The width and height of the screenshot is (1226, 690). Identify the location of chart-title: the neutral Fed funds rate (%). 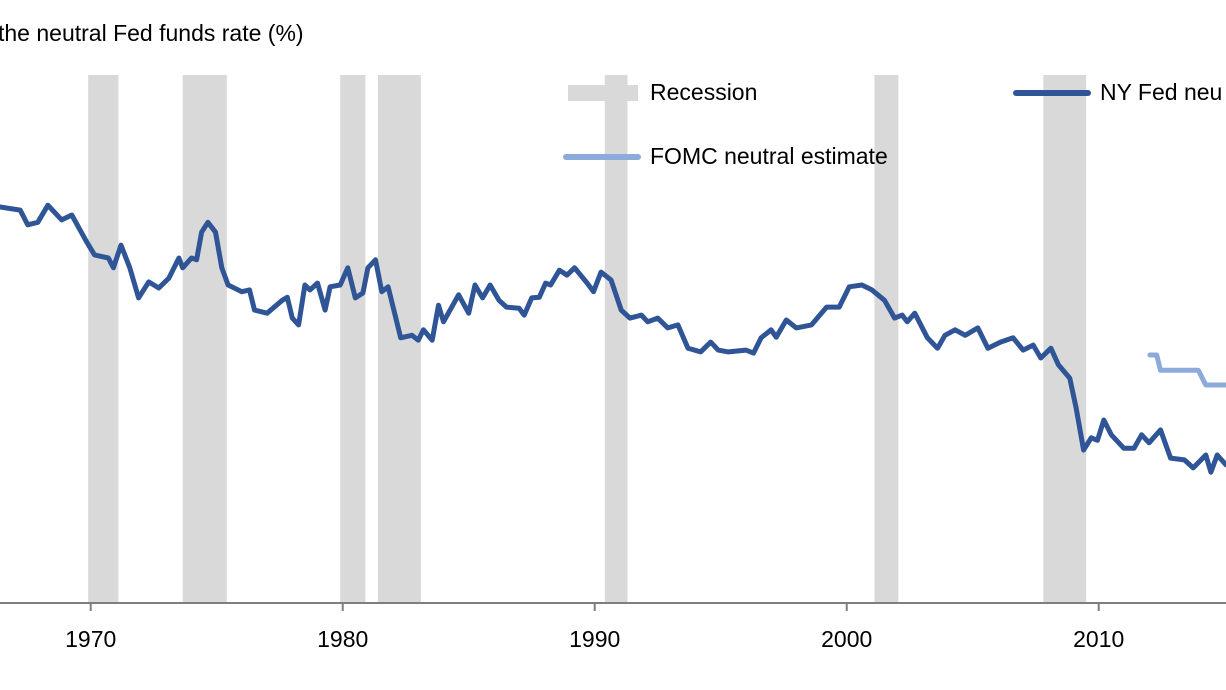
(152, 33).